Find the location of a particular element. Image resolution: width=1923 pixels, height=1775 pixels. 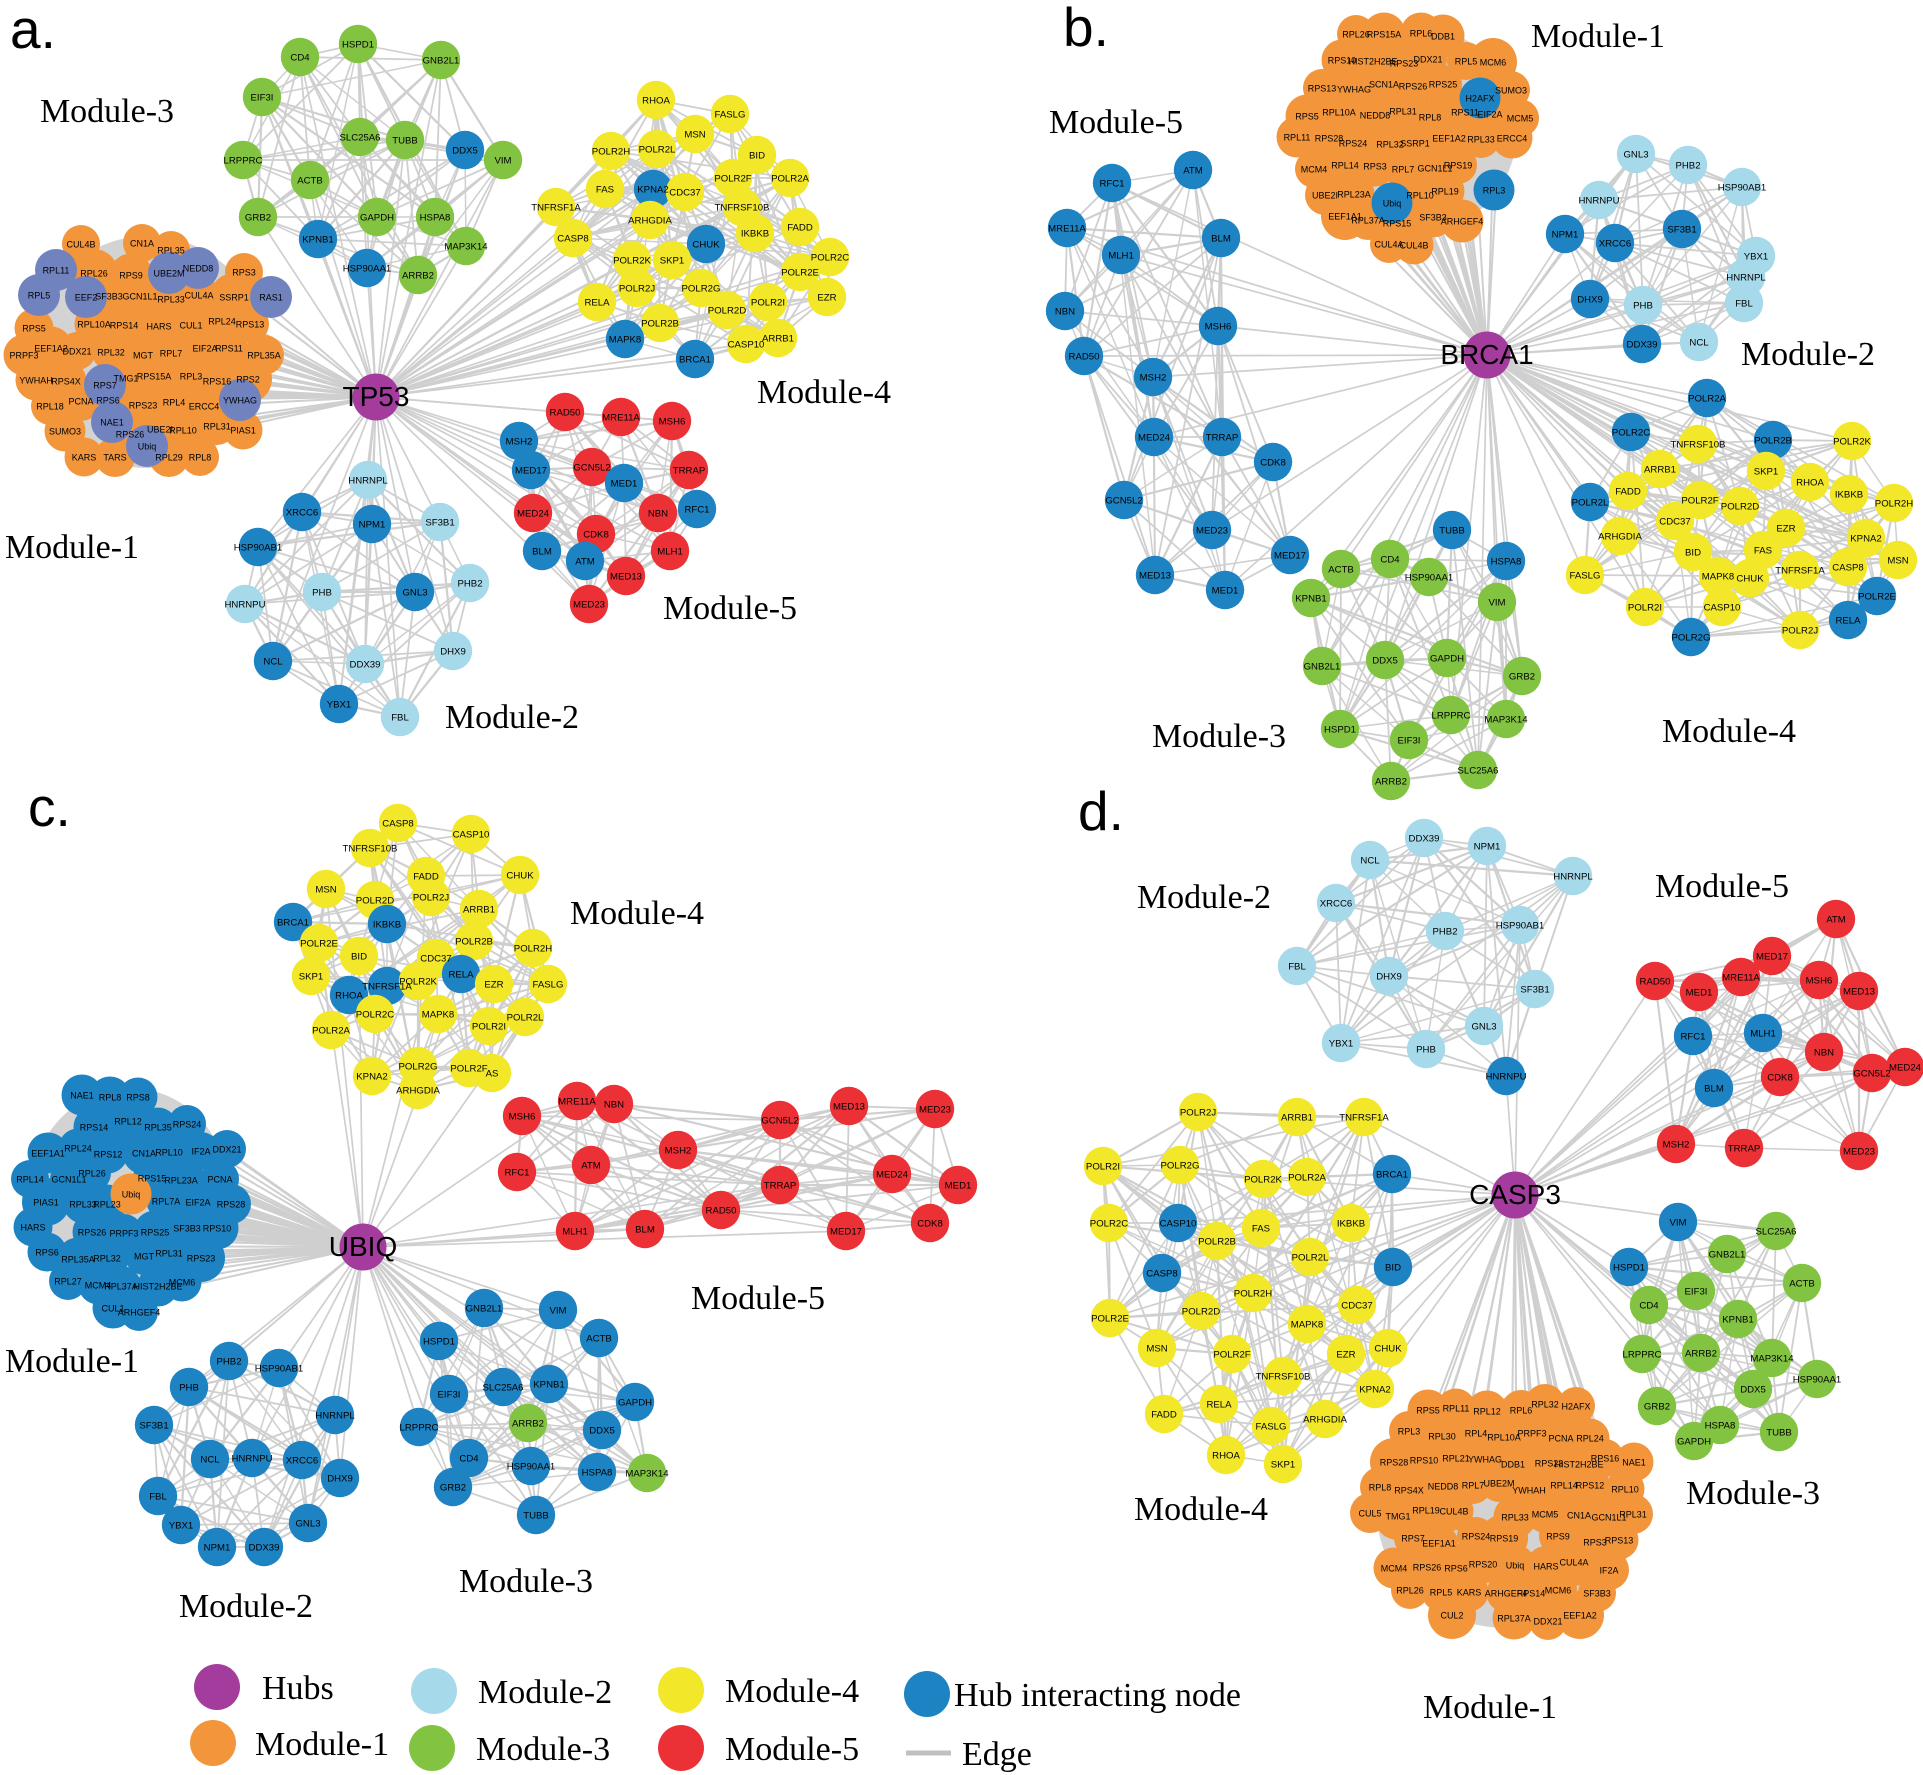

svg-text: MSH6 is located at coordinates (672, 422).